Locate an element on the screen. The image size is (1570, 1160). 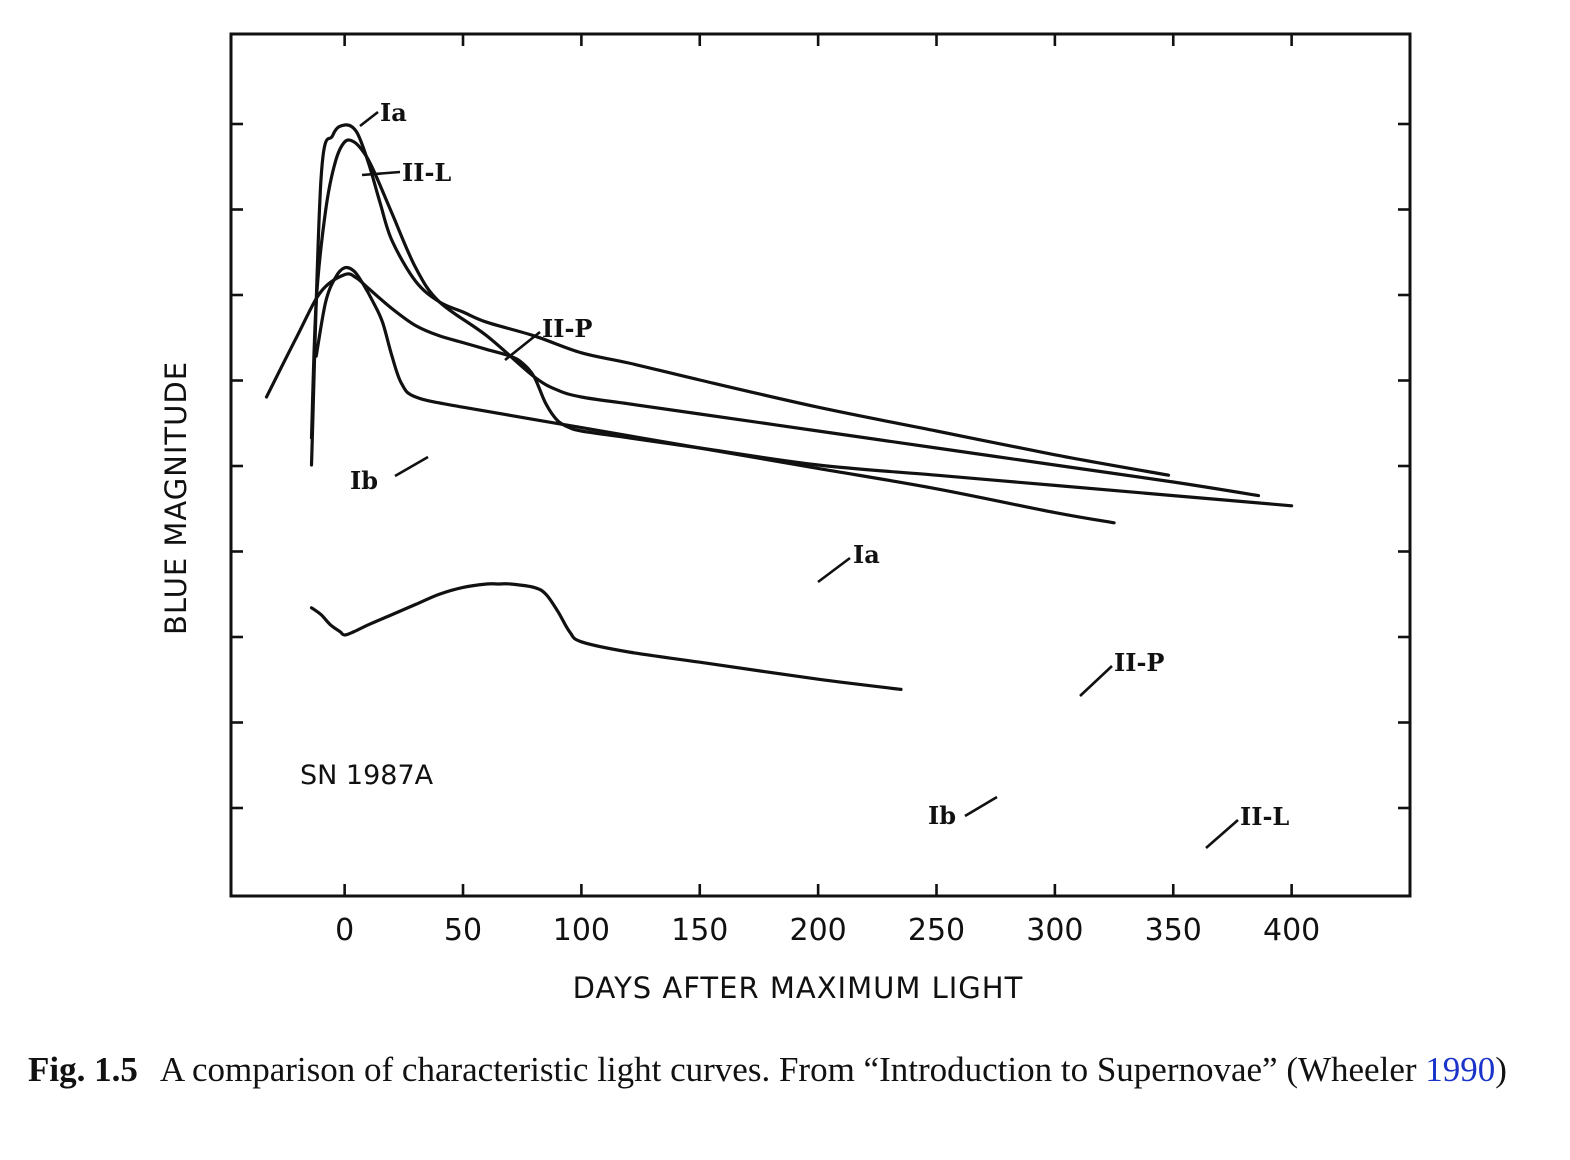
y-axis-title: BLUE MAGNITUDE is located at coordinates (176, 498).